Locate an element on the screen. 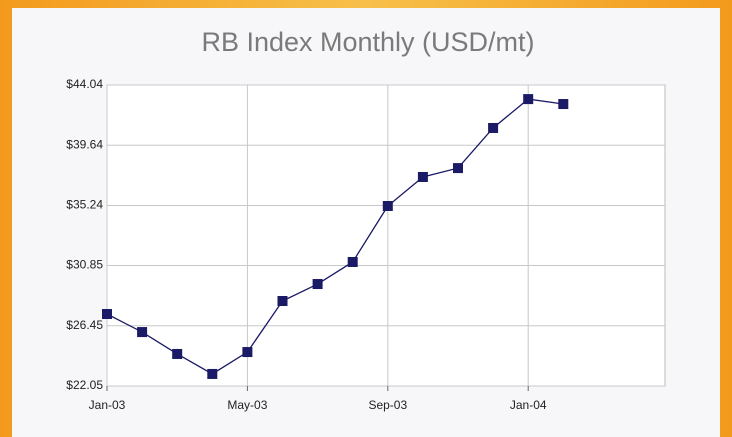 The height and width of the screenshot is (437, 732). x-tick-label: Jan-04 is located at coordinates (528, 405).